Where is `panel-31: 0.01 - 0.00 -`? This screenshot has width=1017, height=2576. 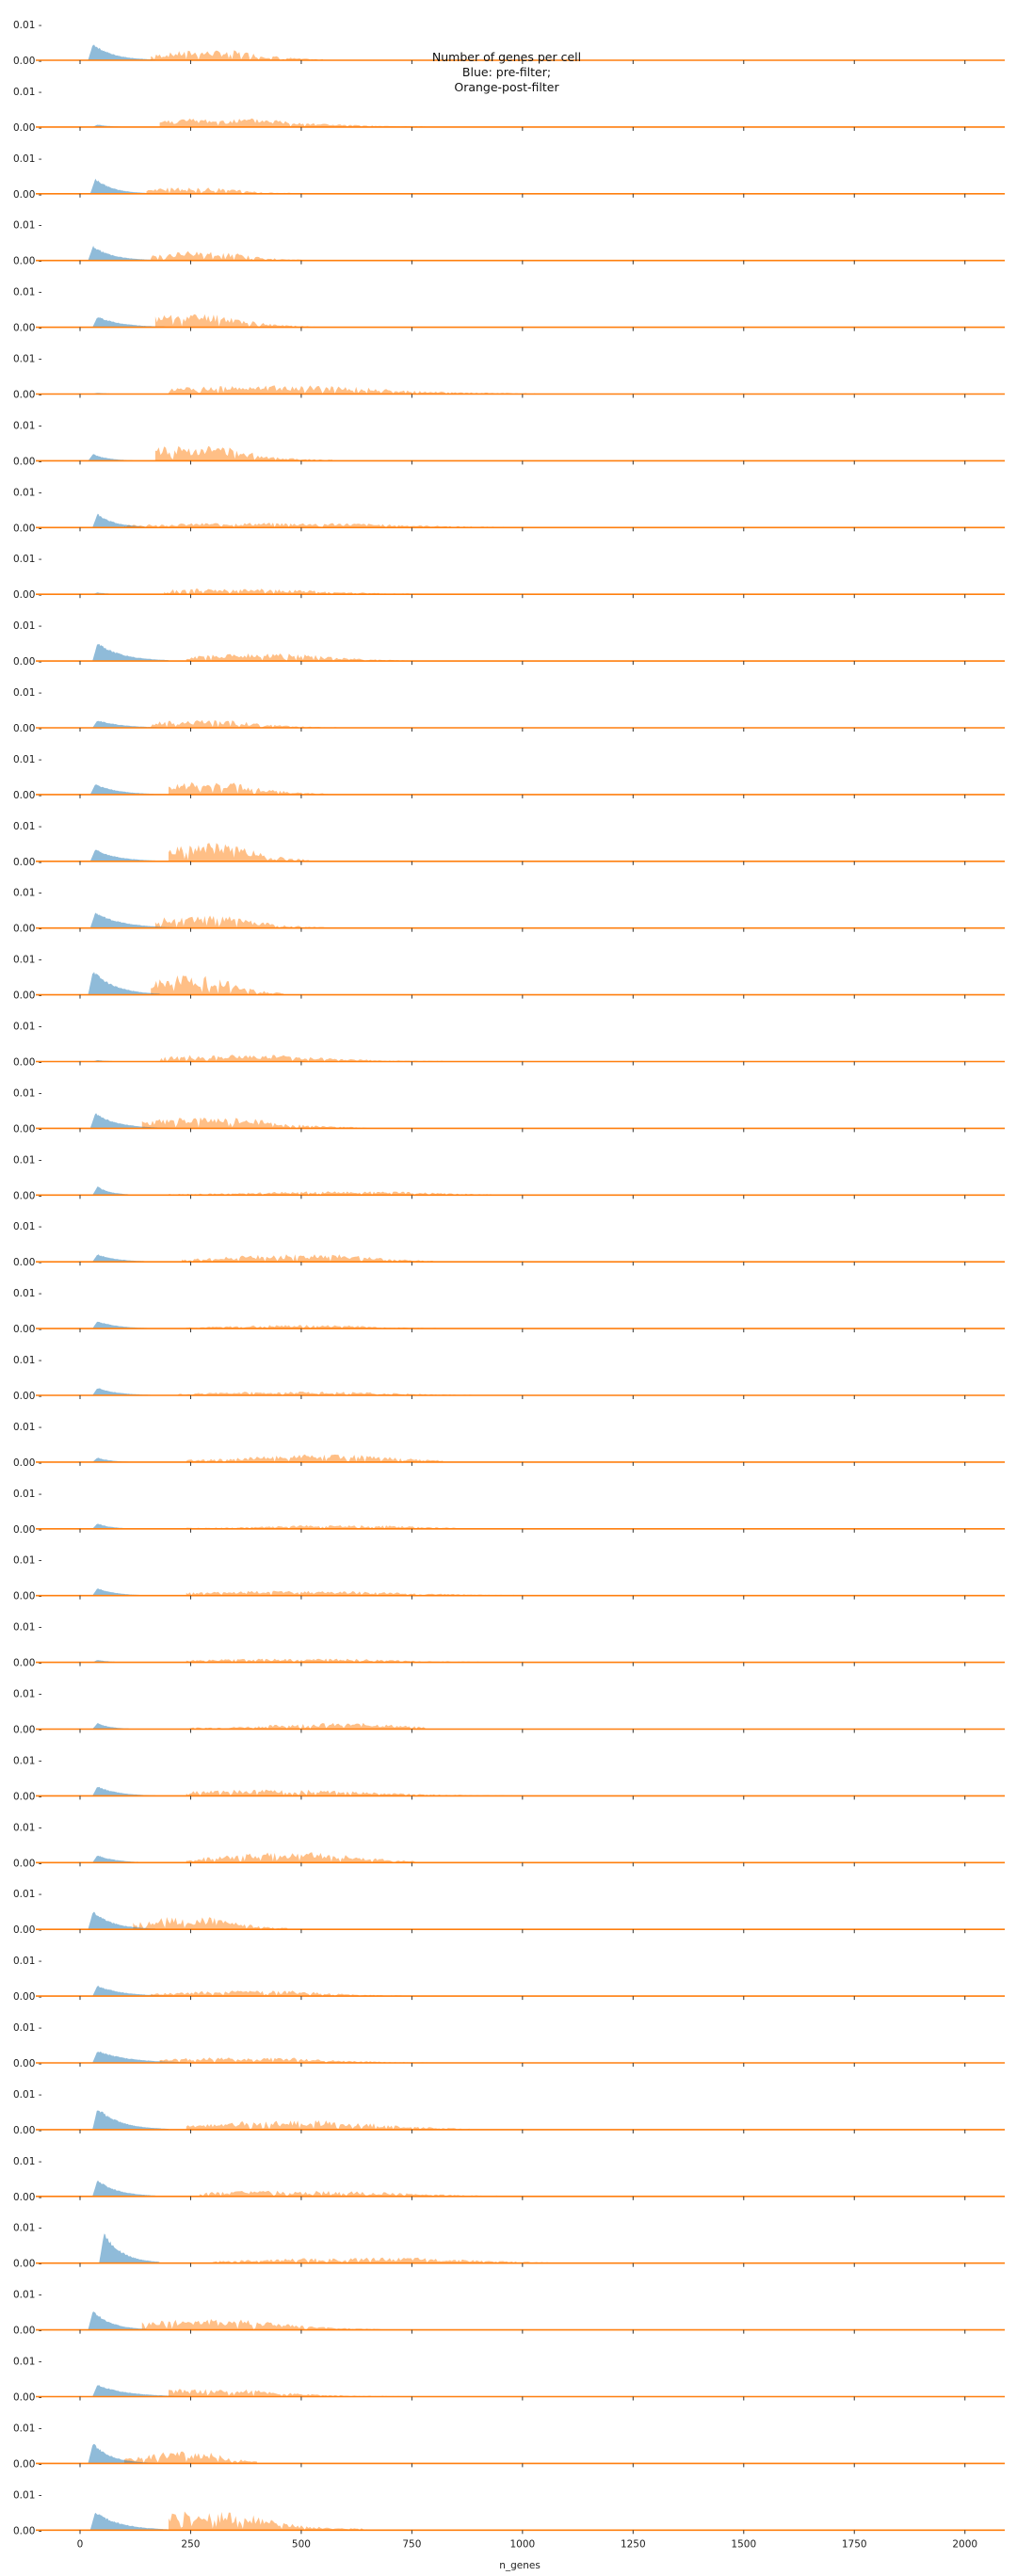 panel-31: 0.01 - 0.00 - is located at coordinates (509, 2045).